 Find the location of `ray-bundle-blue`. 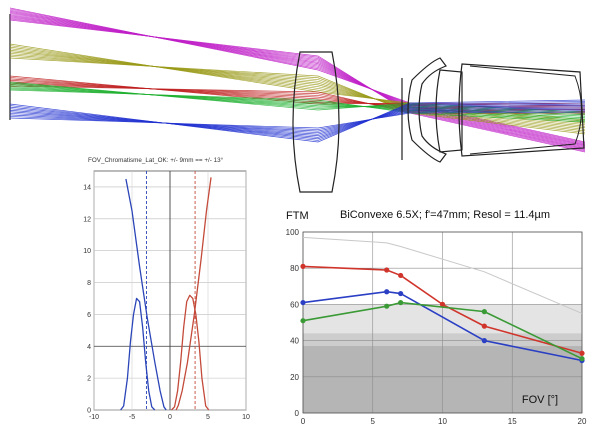

ray-bundle-blue is located at coordinates (297, 121).